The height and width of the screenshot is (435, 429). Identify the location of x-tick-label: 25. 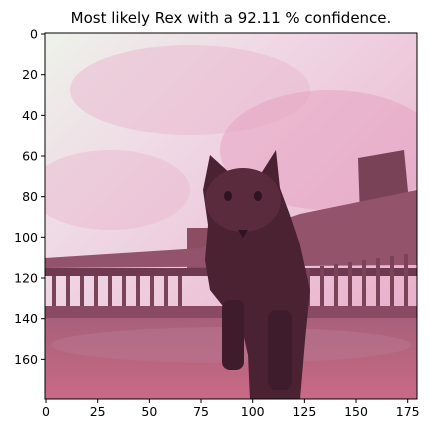
(98, 411).